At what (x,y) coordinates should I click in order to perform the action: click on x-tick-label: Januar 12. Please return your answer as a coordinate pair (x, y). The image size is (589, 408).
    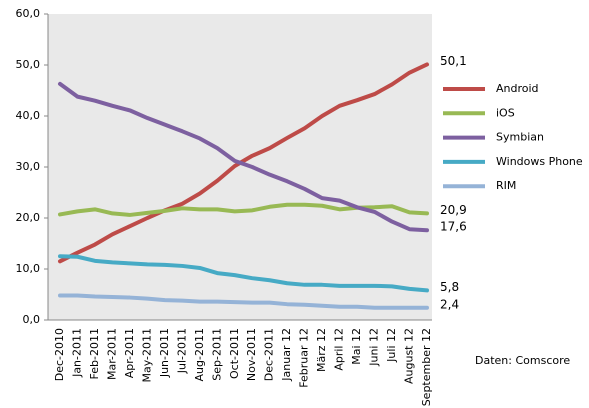
    Looking at the image, I should click on (286, 355).